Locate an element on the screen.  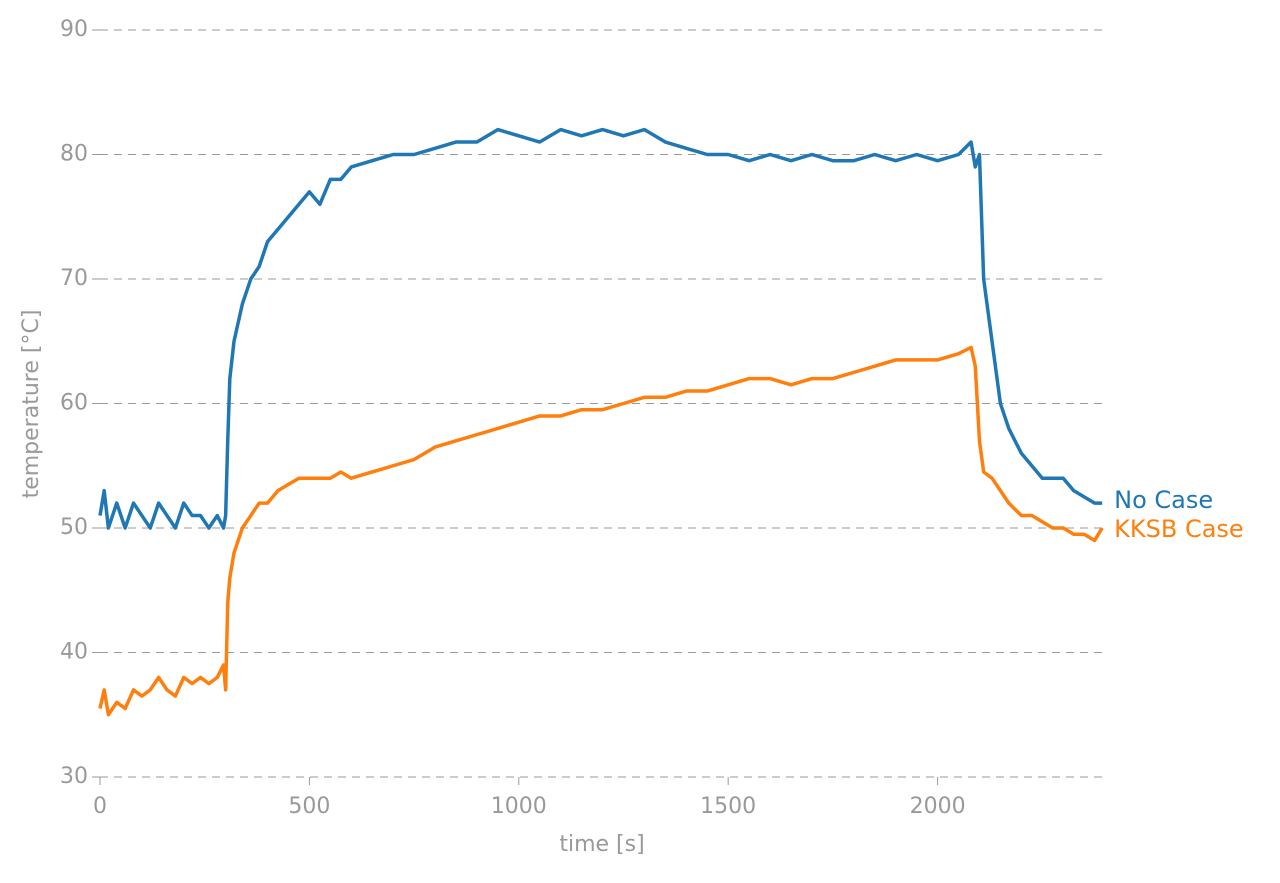
x-tick-label: 1500 is located at coordinates (728, 806).